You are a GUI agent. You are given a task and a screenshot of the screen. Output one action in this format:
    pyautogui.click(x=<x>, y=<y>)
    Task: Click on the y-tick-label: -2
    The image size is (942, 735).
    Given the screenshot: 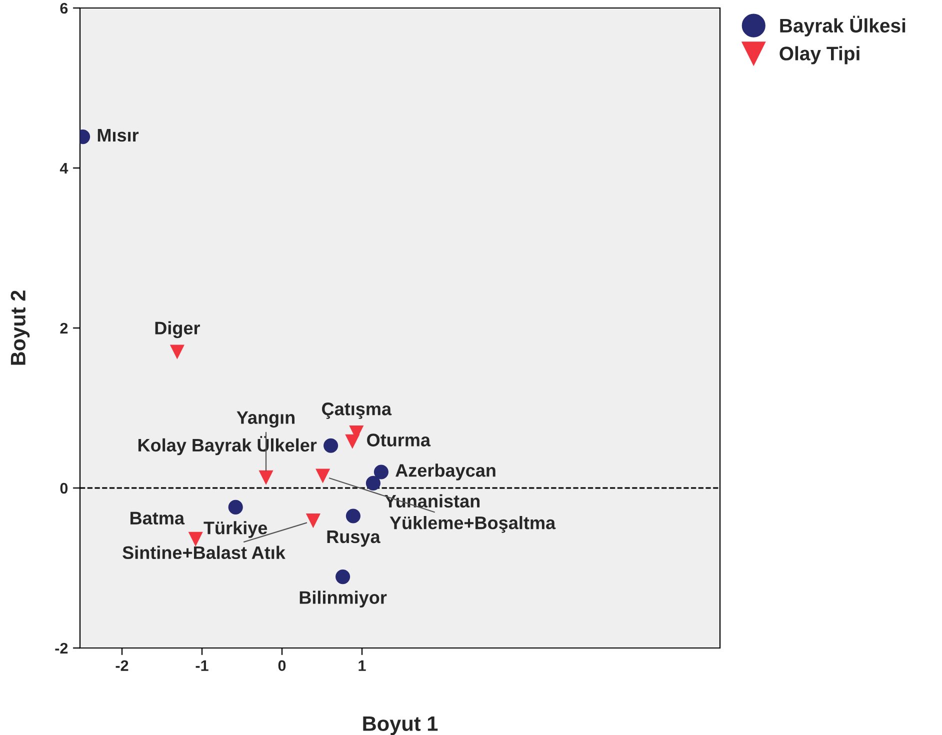 What is the action you would take?
    pyautogui.click(x=61, y=648)
    